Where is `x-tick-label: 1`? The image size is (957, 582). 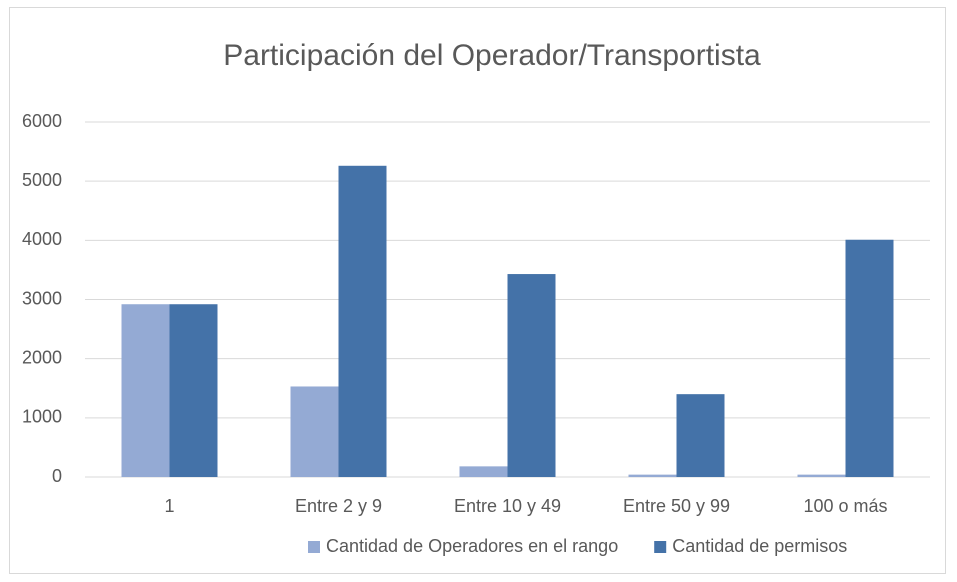 x-tick-label: 1 is located at coordinates (169, 506).